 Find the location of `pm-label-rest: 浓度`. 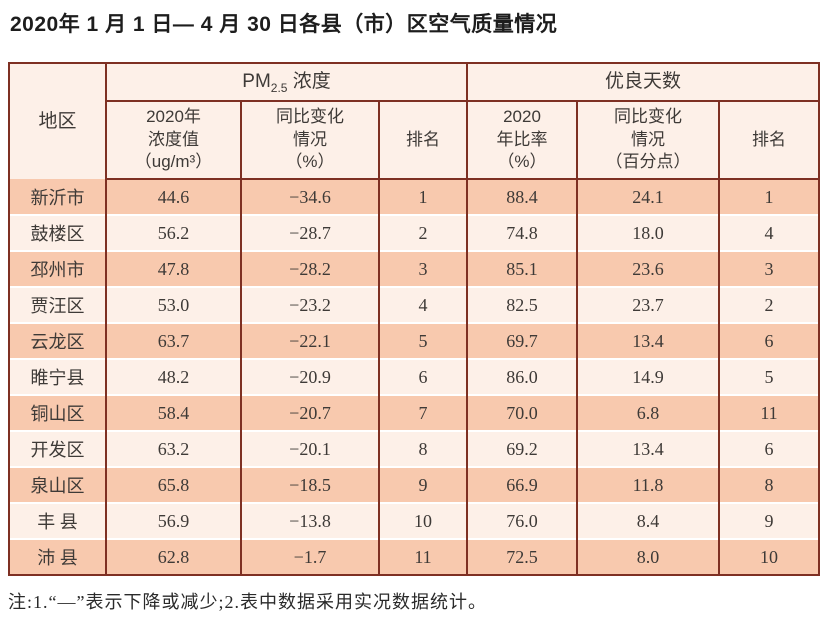

pm-label-rest: 浓度 is located at coordinates (309, 81).